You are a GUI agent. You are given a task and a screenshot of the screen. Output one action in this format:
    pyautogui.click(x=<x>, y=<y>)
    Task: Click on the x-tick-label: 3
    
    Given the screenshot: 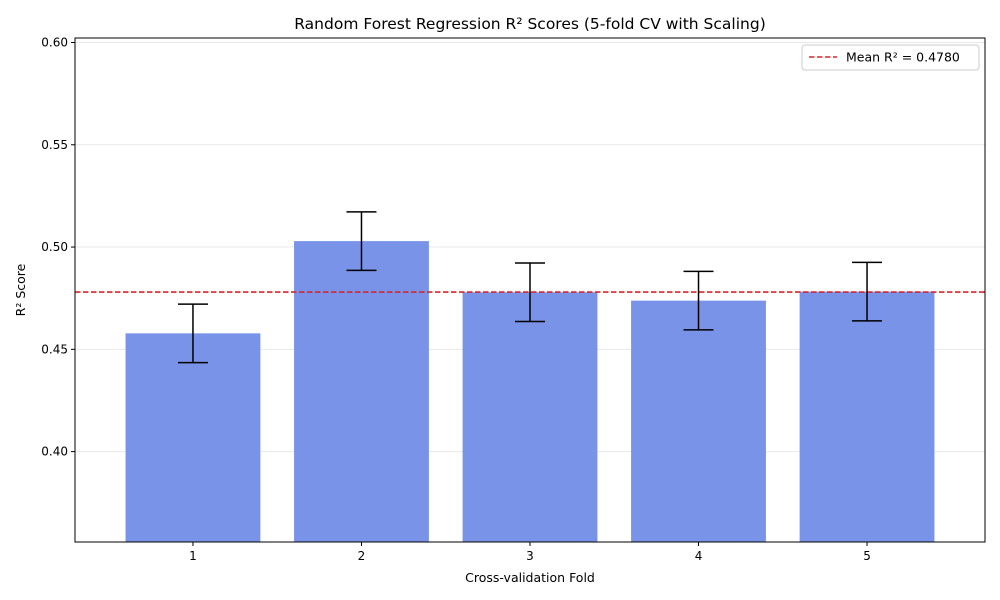 What is the action you would take?
    pyautogui.click(x=530, y=556)
    